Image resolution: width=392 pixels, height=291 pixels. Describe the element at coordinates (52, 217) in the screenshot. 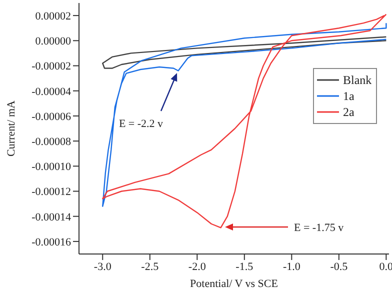

I see `y-tick-label: -0.00014` at that location.